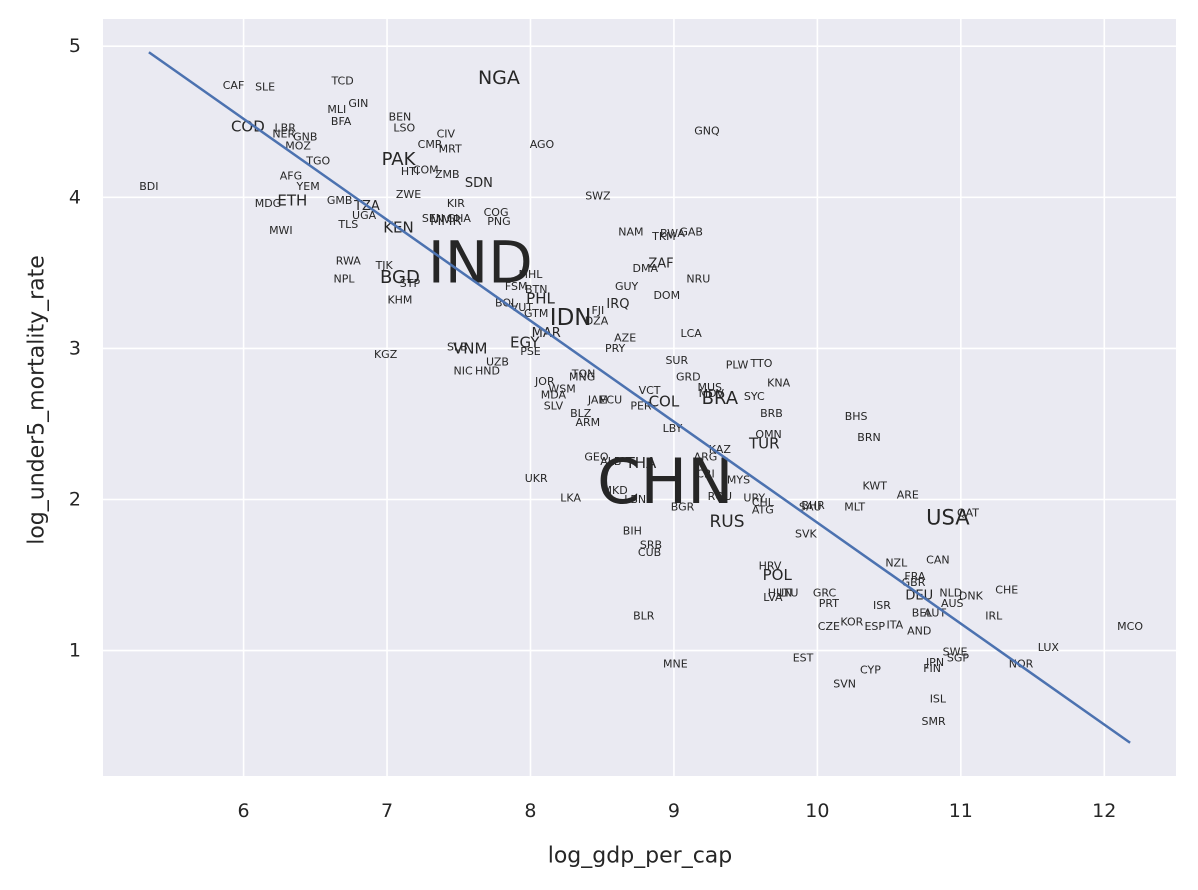  Describe the element at coordinates (554, 405) in the screenshot. I see `country-label: SLV` at that location.